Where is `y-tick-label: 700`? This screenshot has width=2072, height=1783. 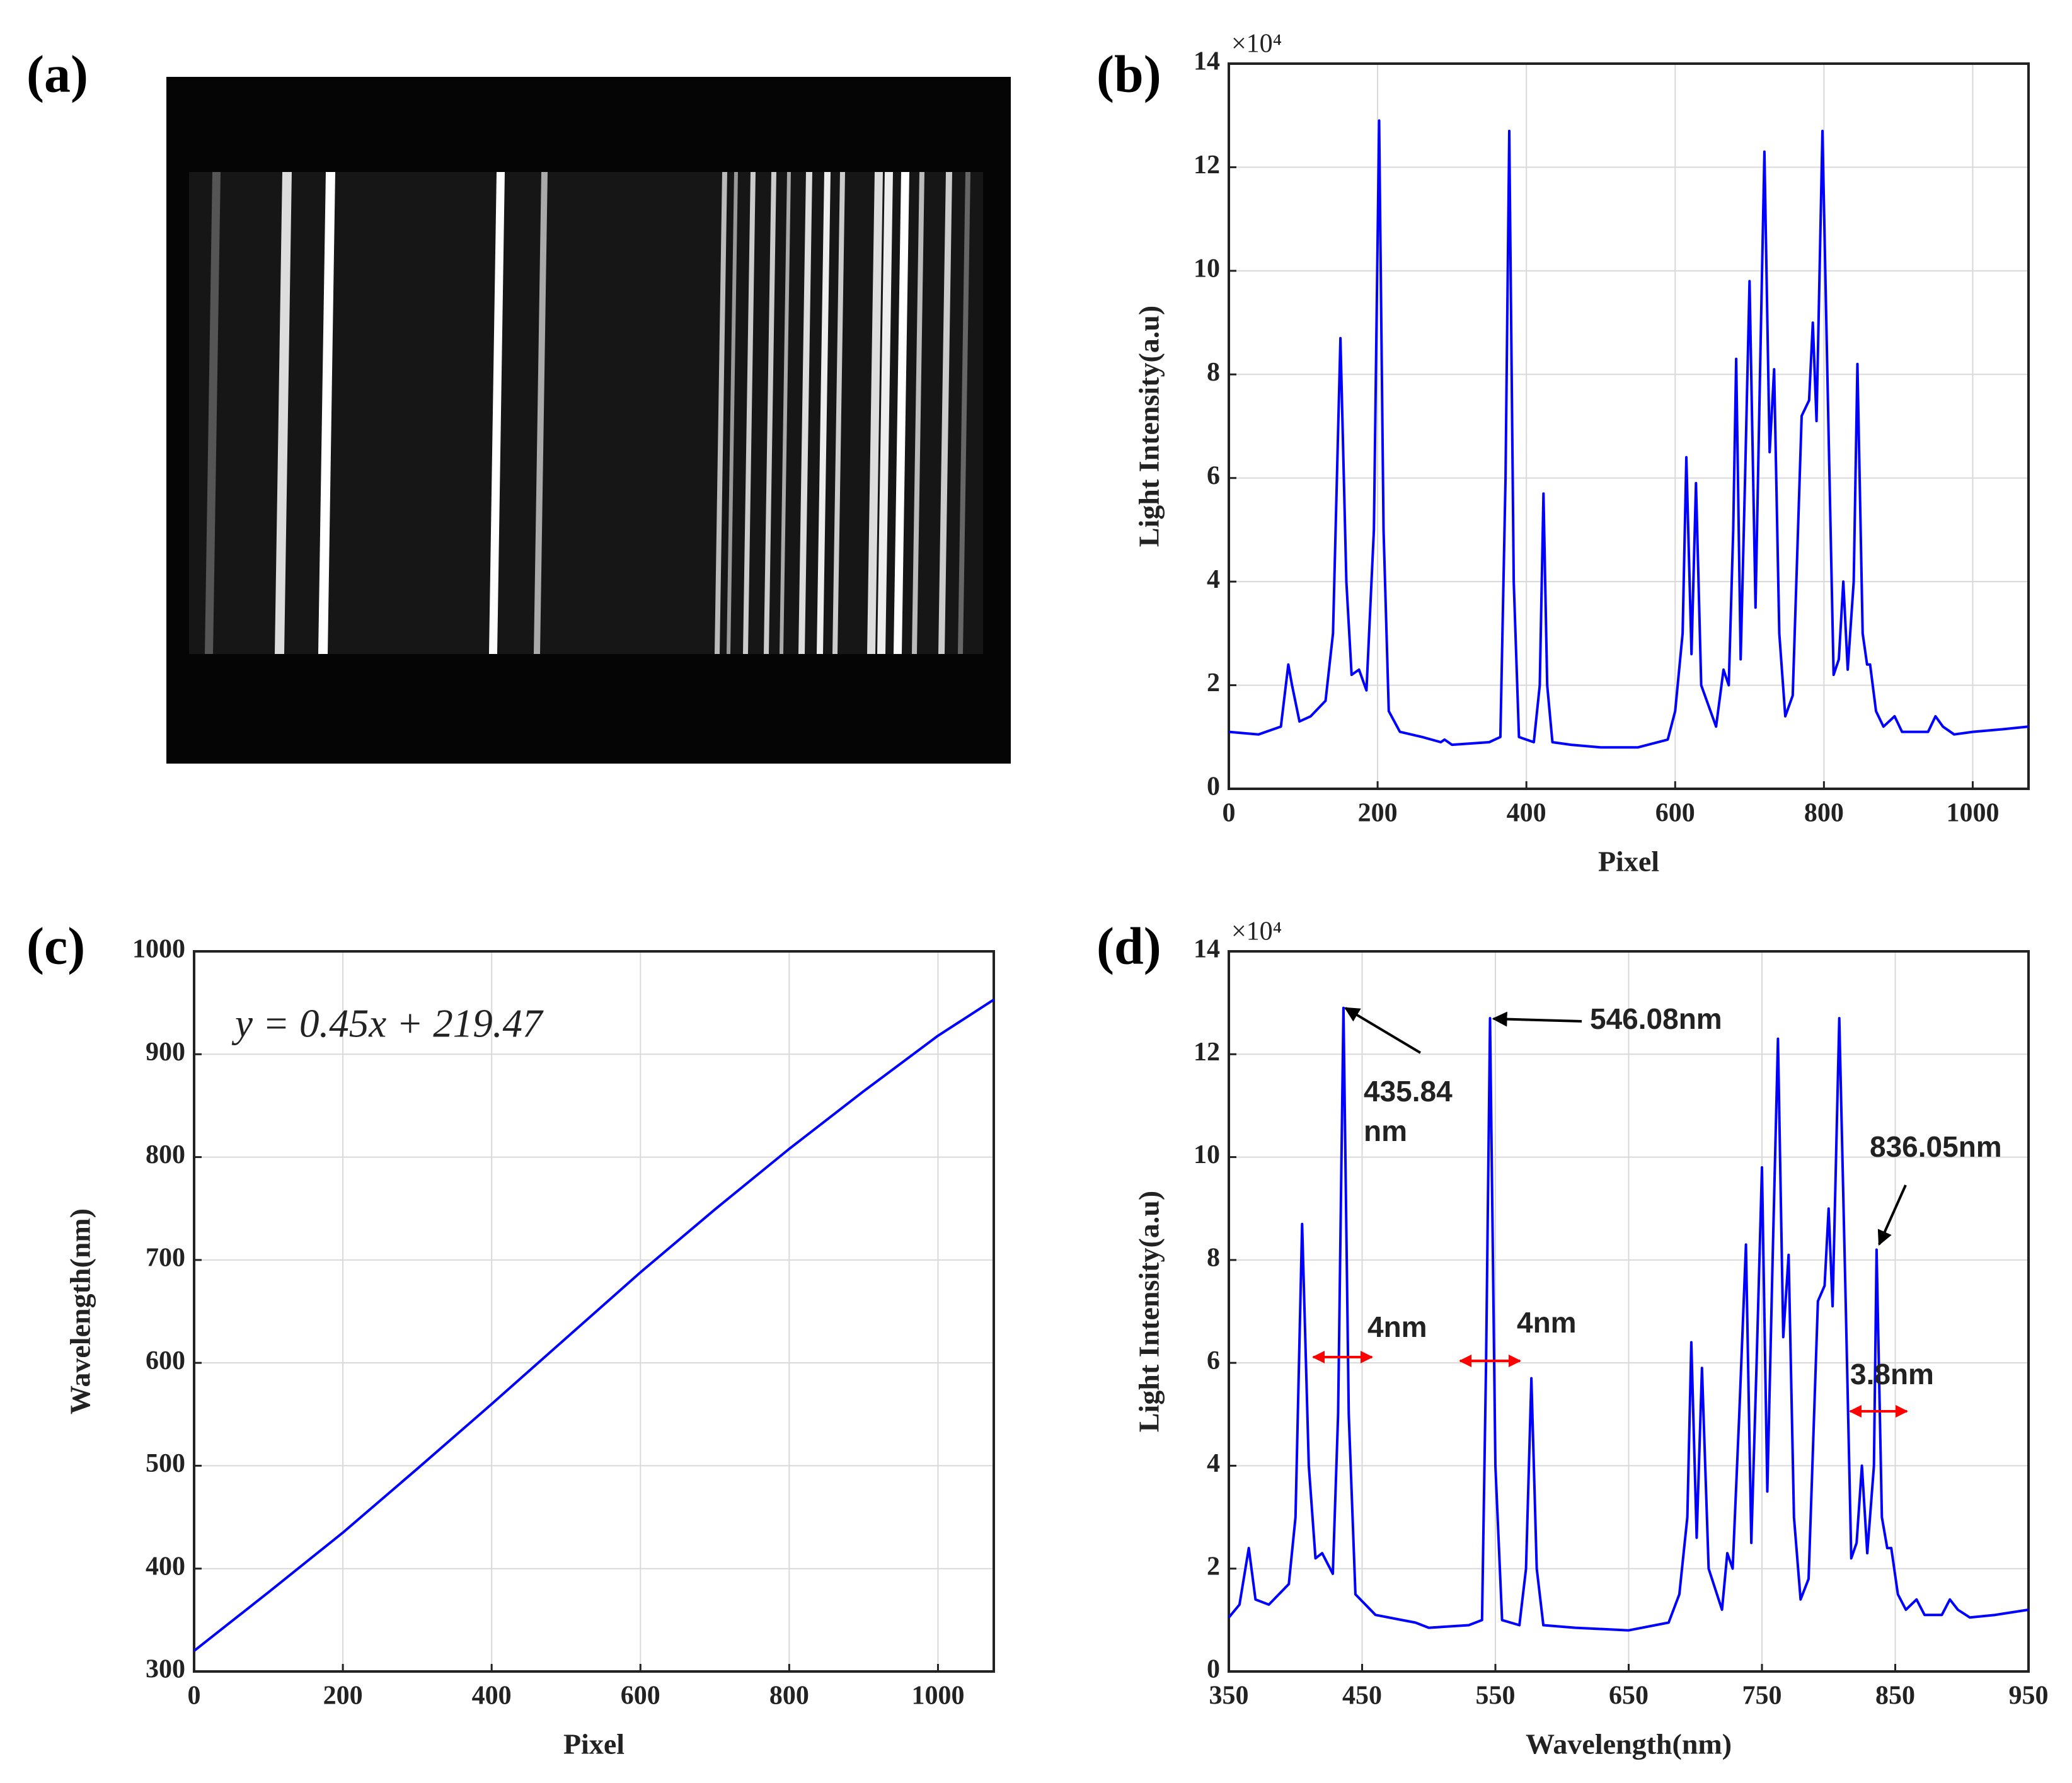
y-tick-label: 700 is located at coordinates (165, 1257).